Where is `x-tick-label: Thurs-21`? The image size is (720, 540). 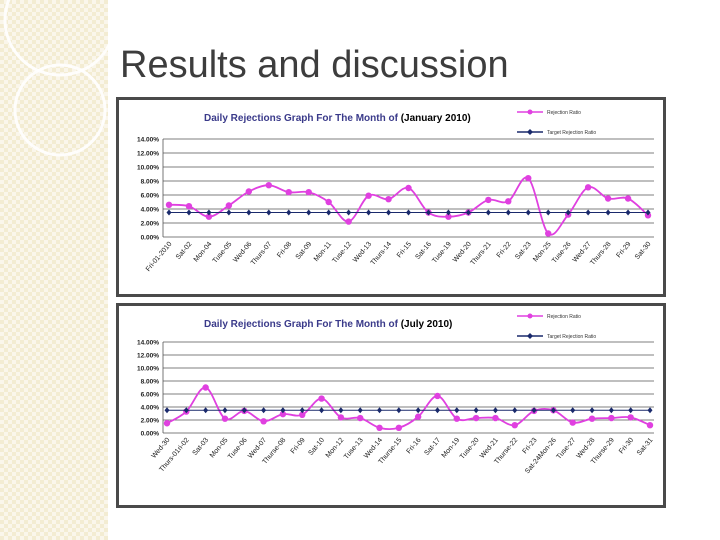 x-tick-label: Thurs-21 is located at coordinates (480, 254).